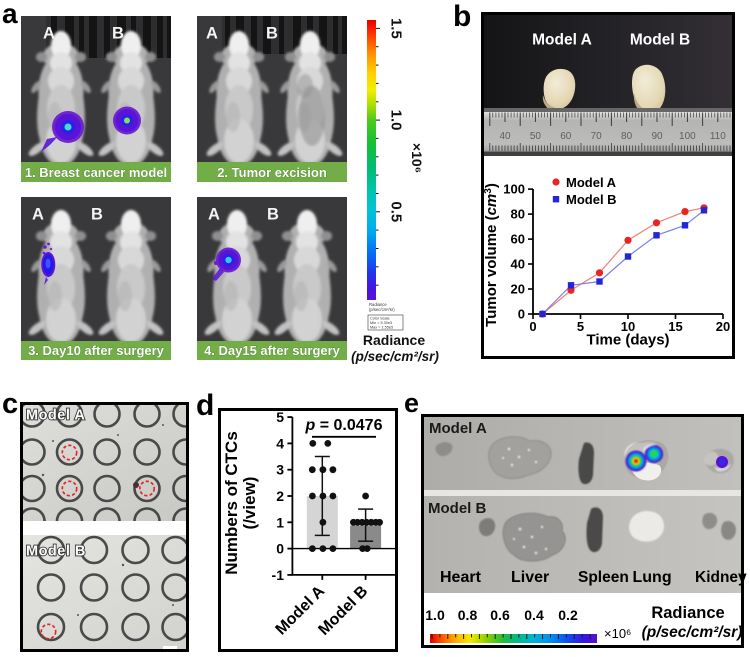  I want to click on svg-text: 0.4, so click(534, 615).